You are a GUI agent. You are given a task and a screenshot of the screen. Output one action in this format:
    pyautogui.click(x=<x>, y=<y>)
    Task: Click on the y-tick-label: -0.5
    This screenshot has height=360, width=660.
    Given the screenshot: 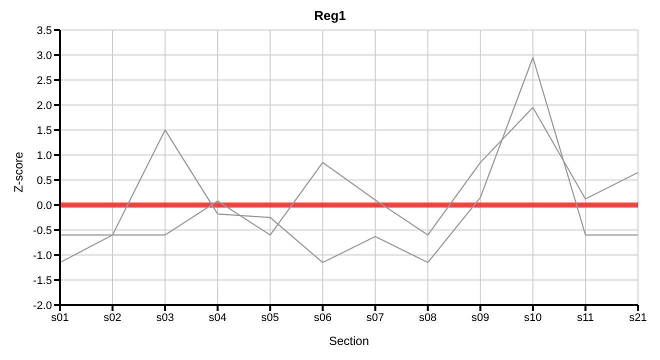 What is the action you would take?
    pyautogui.click(x=42, y=230)
    